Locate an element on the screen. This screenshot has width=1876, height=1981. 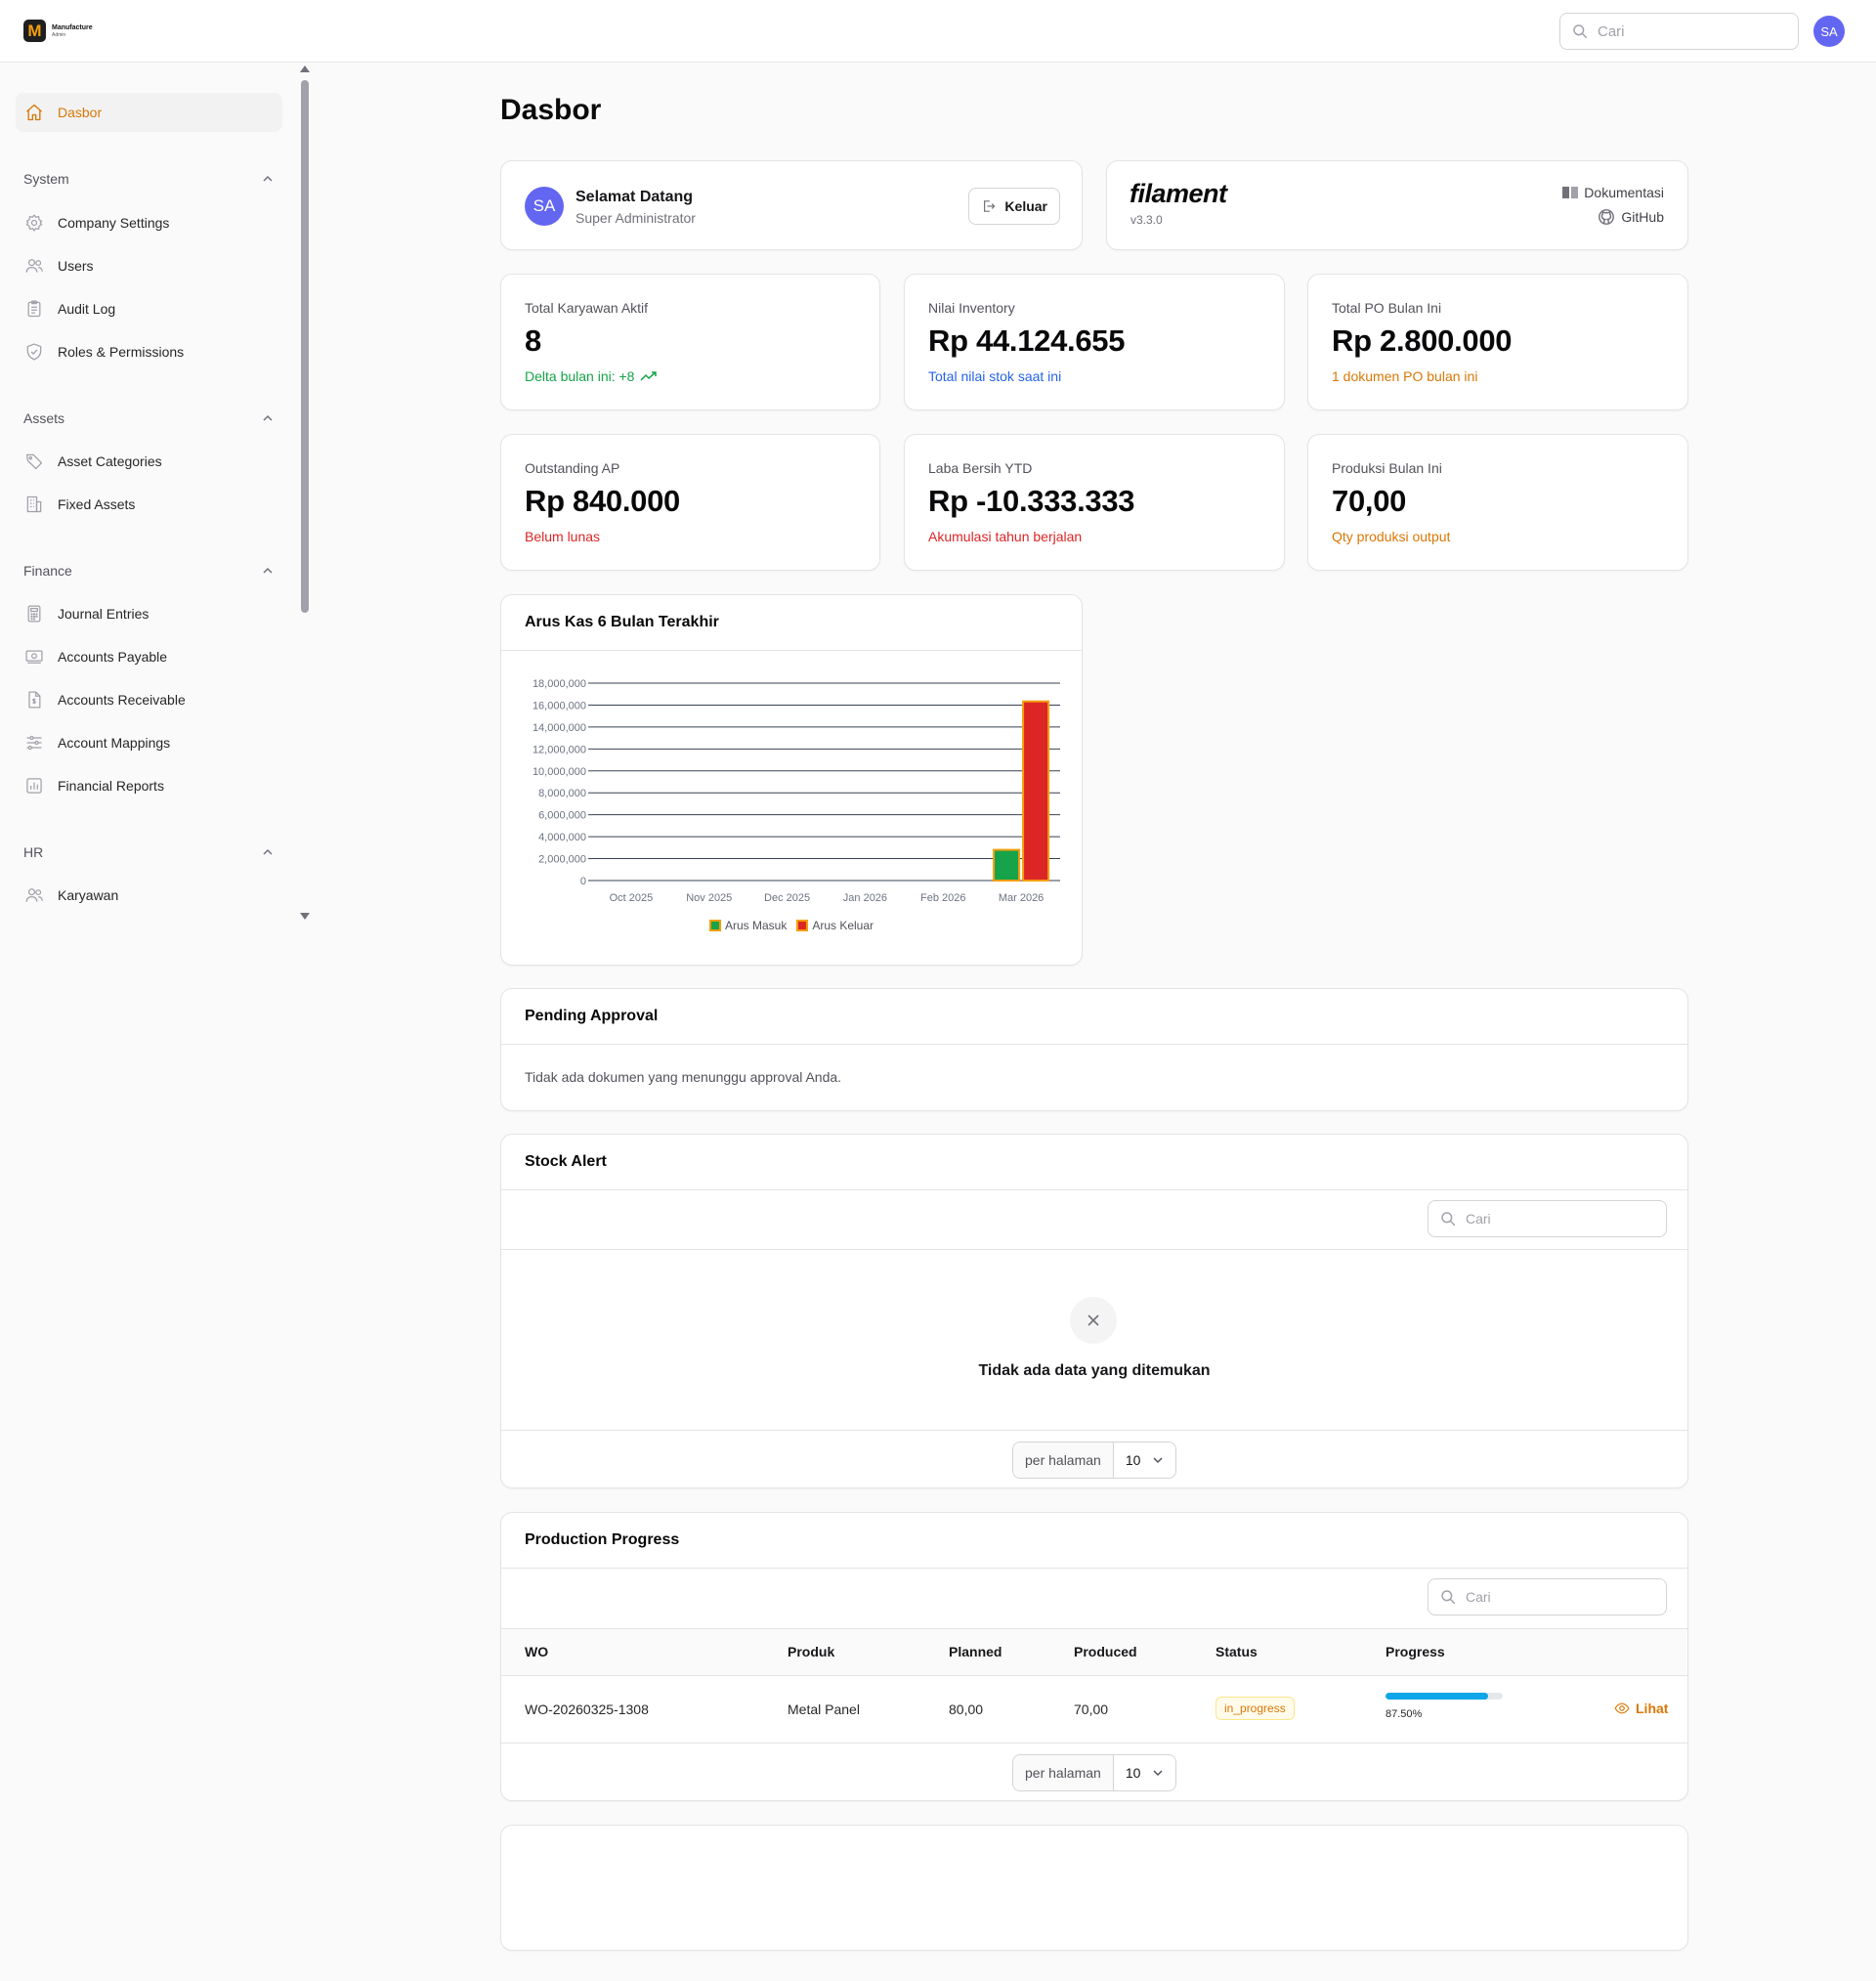
logout-label: Keluar is located at coordinates (1025, 206).